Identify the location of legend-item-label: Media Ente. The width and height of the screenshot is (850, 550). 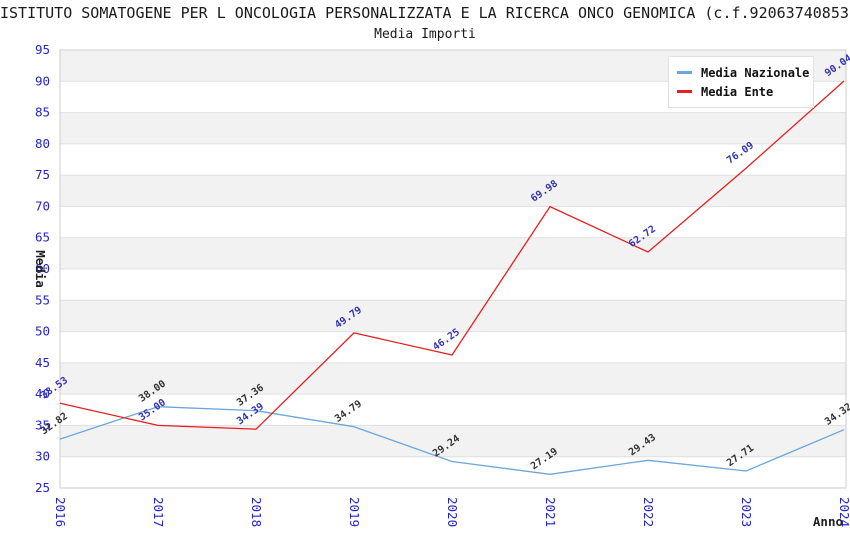
(737, 91).